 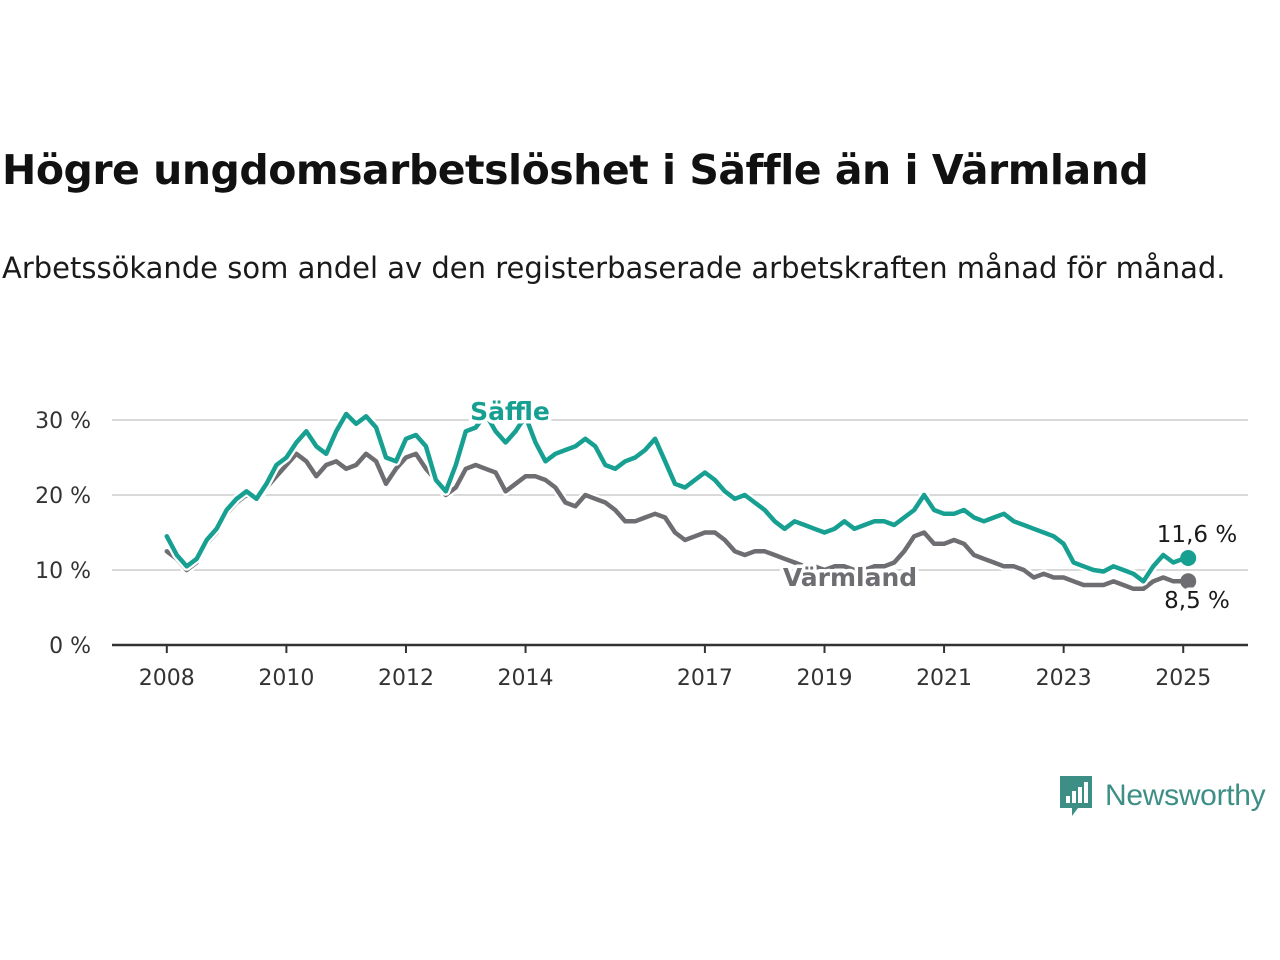 What do you see at coordinates (286, 678) in the screenshot?
I see `x-tick-label: 2010` at bounding box center [286, 678].